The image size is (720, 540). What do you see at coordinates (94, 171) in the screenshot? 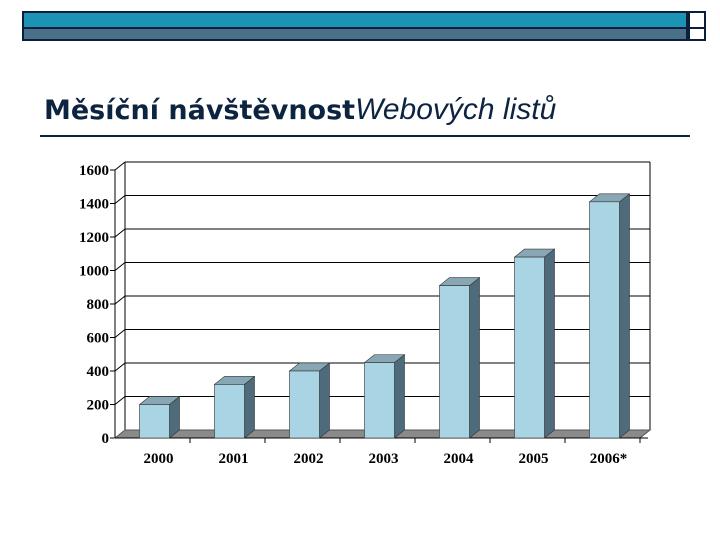
I see `y-tick-label: 1600` at bounding box center [94, 171].